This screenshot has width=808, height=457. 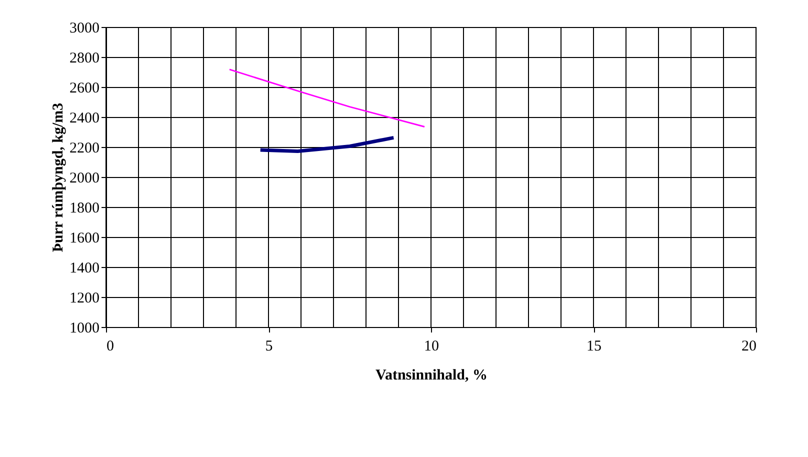 What do you see at coordinates (749, 346) in the screenshot?
I see `x-tick-label: 20` at bounding box center [749, 346].